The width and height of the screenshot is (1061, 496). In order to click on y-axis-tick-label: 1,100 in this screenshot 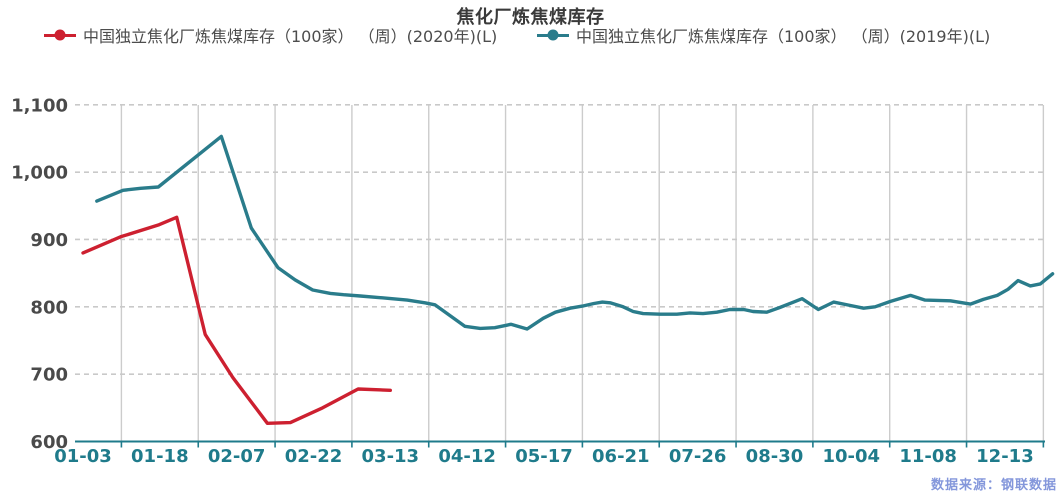, I will do `click(39, 105)`.